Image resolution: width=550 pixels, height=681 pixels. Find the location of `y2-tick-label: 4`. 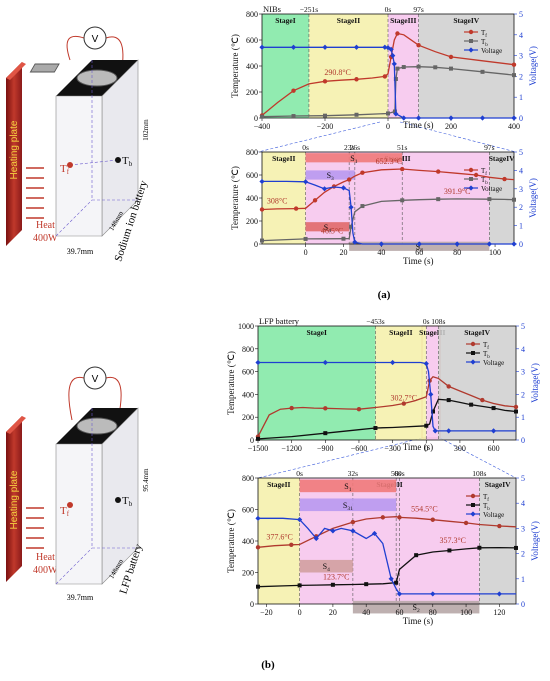

y2-tick-label: 4 is located at coordinates (521, 170).